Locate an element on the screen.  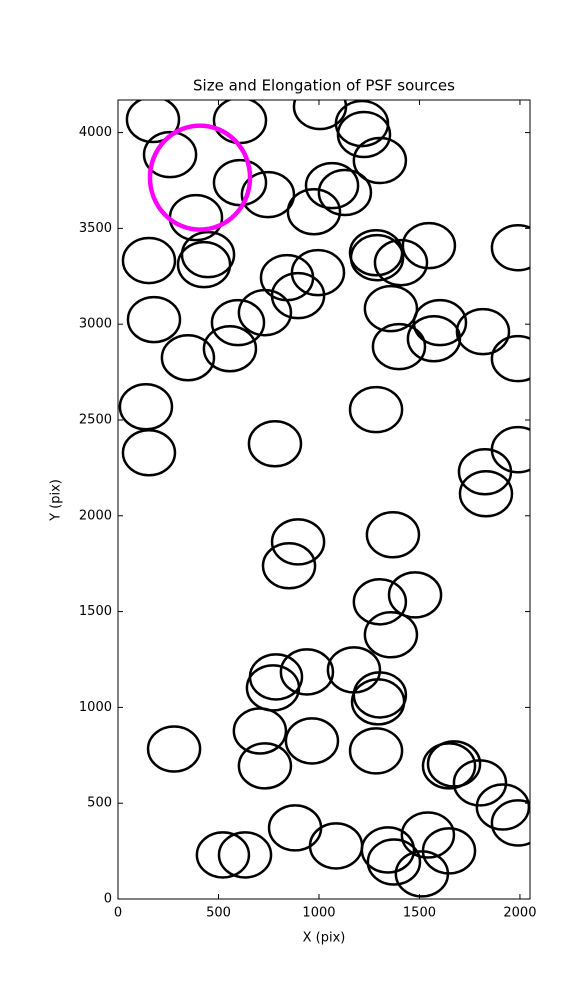
y-tick-label: 2500 is located at coordinates (95, 419).